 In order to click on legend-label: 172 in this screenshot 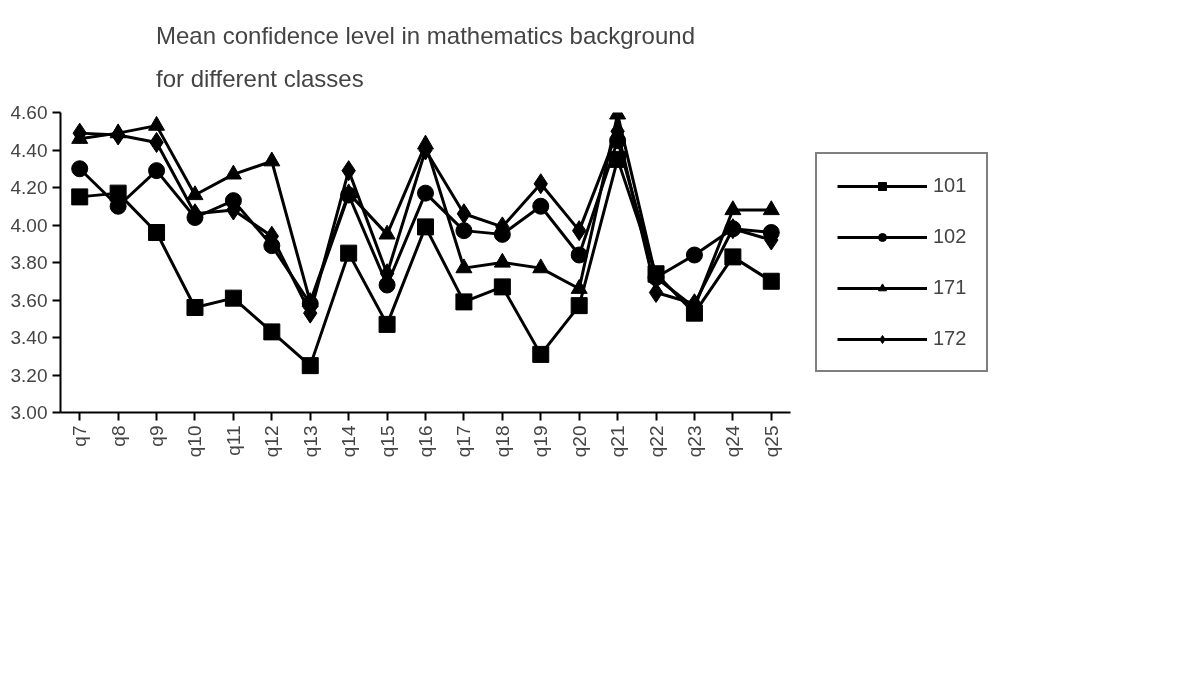, I will do `click(950, 338)`.